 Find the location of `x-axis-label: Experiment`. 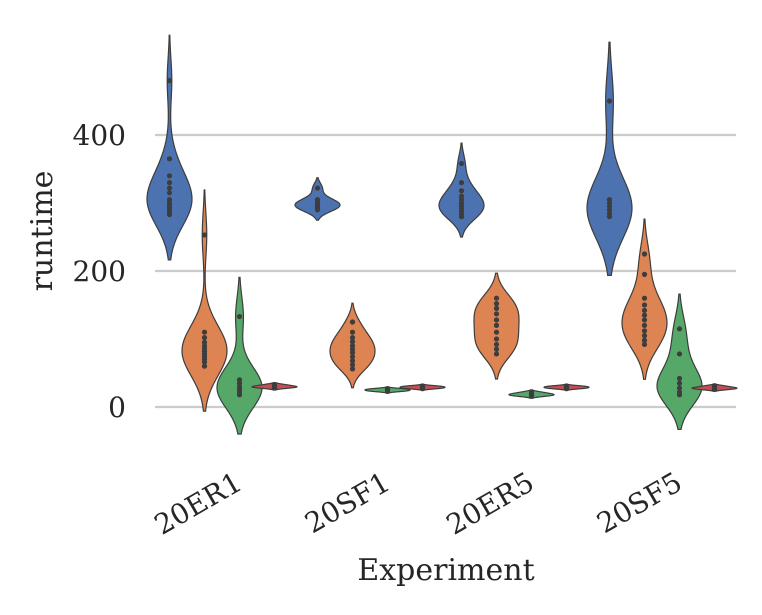

x-axis-label: Experiment is located at coordinates (445, 570).